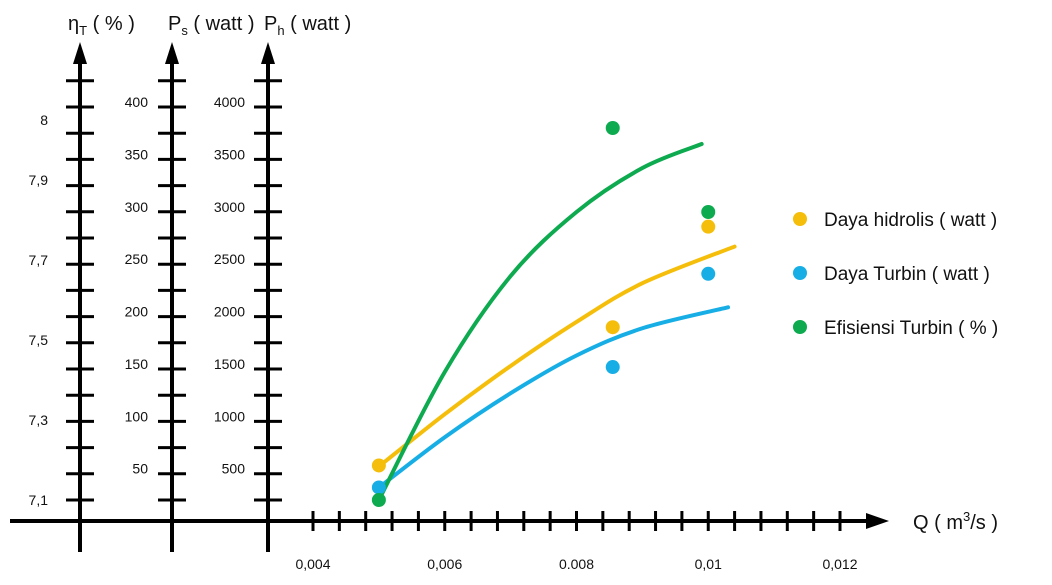 Image resolution: width=1052 pixels, height=585 pixels. Describe the element at coordinates (73, 24) in the screenshot. I see `y-axis-title-main: η` at that location.